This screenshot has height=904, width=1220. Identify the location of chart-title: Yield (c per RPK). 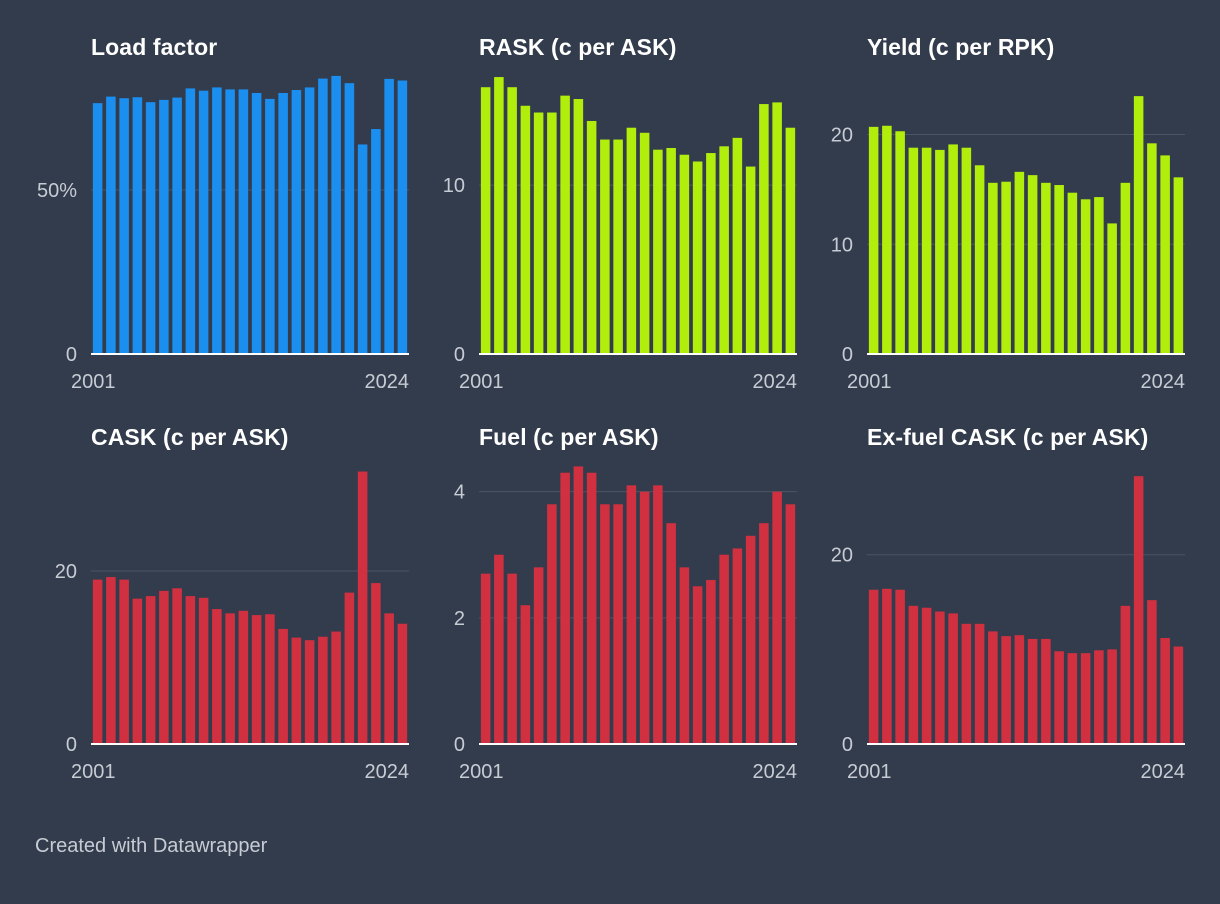
(961, 47).